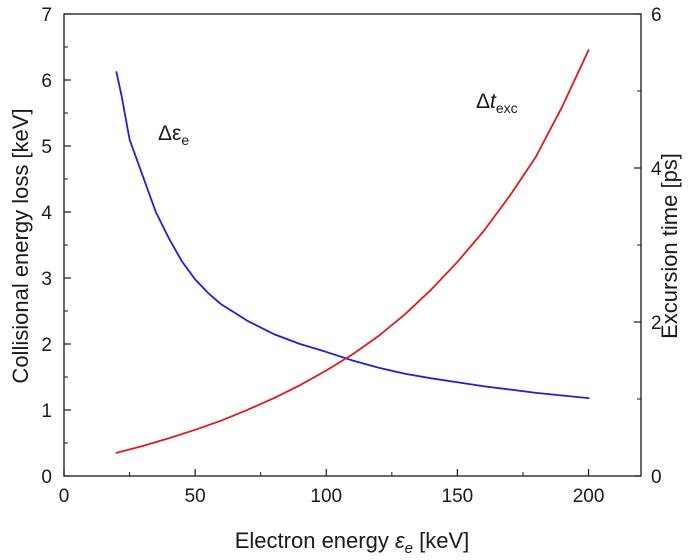 The image size is (700, 560). I want to click on left-tick-label: 4, so click(46, 213).